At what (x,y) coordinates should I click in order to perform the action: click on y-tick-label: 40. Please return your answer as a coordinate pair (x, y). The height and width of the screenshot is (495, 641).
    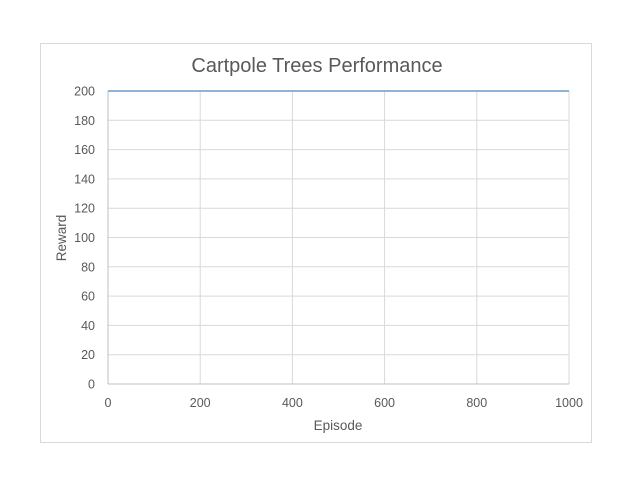
    Looking at the image, I should click on (88, 326).